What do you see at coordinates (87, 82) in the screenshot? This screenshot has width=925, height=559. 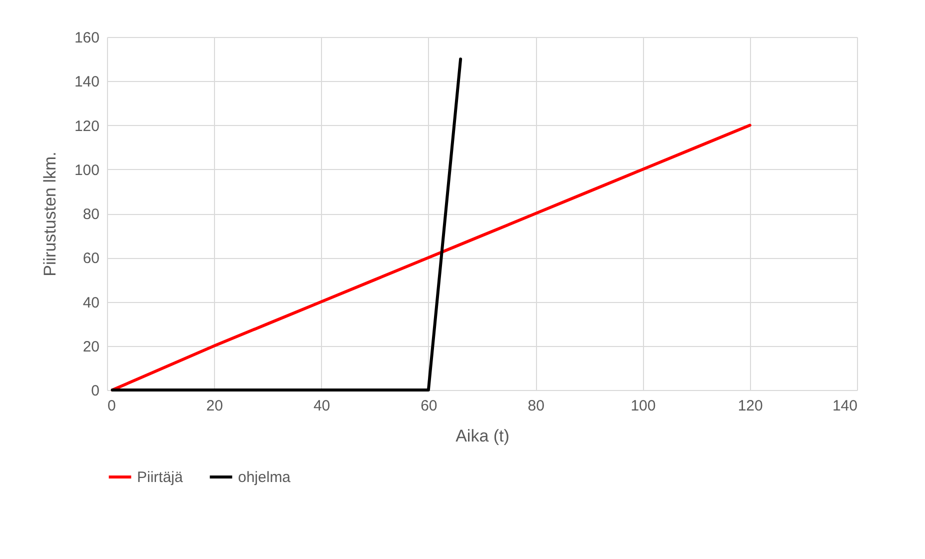 I see `y-tick-label: 140` at bounding box center [87, 82].